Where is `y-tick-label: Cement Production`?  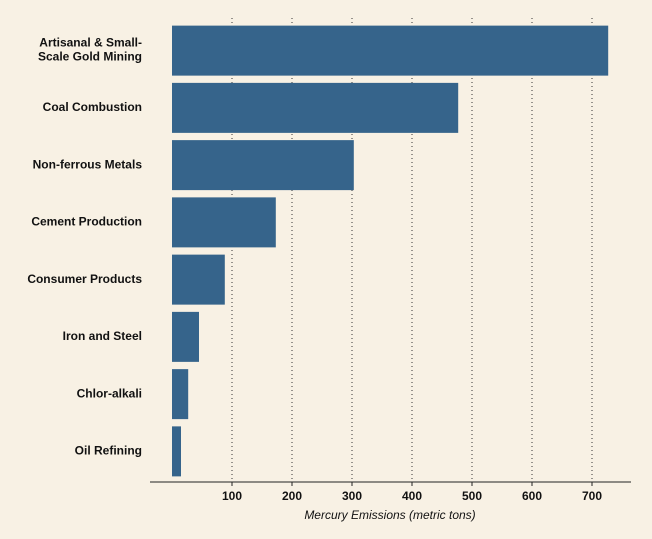
y-tick-label: Cement Production is located at coordinates (86, 222).